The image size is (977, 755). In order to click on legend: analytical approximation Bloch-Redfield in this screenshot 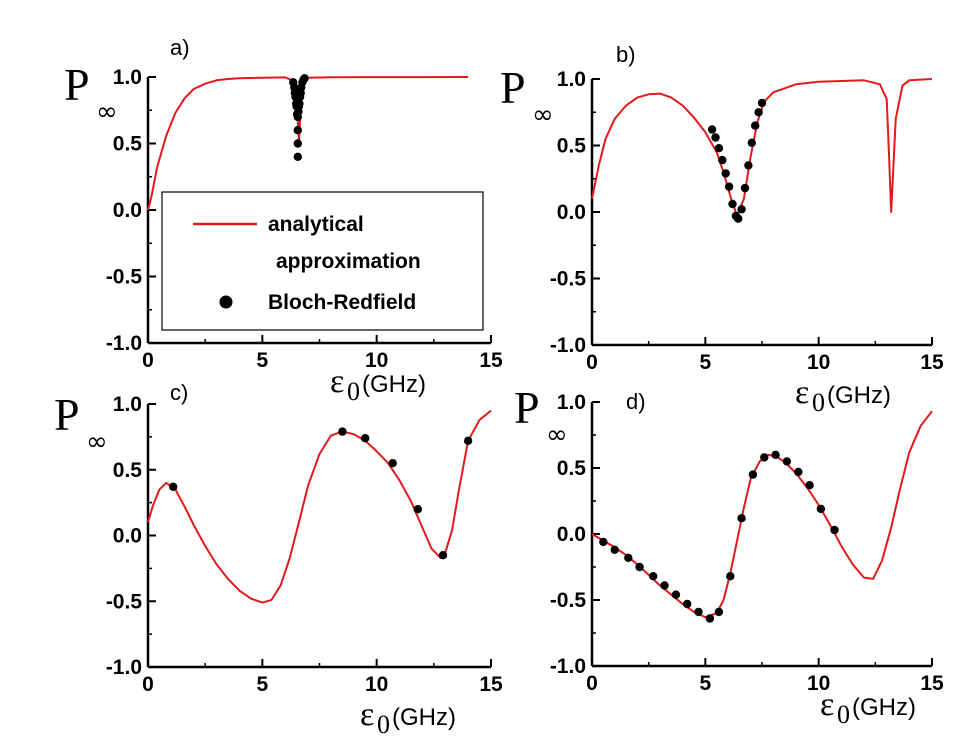, I will do `click(322, 261)`.